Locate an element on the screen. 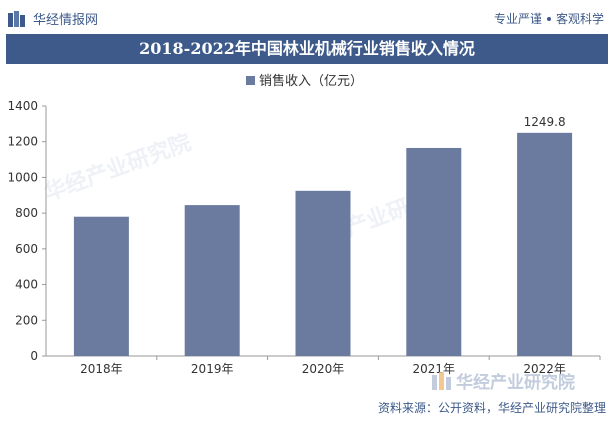 This screenshot has height=426, width=614. y-tick-label: 600 is located at coordinates (26, 249).